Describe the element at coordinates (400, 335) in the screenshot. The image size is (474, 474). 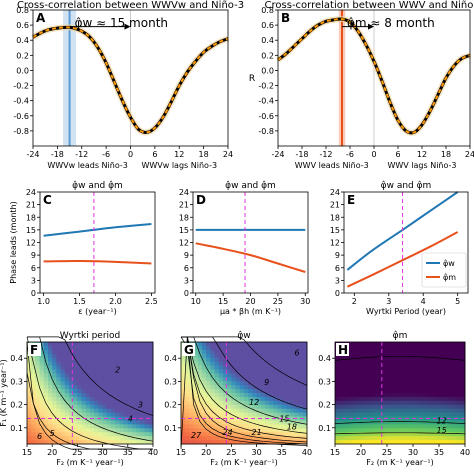
I see `panel-title-H: φ̂m` at that location.